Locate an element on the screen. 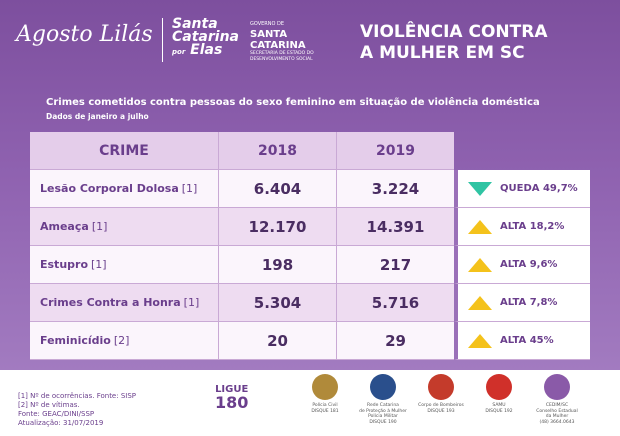 This screenshot has width=620, height=436. title: VIOLÊNCIA CONTRA A MULHER EM SC is located at coordinates (453, 43).